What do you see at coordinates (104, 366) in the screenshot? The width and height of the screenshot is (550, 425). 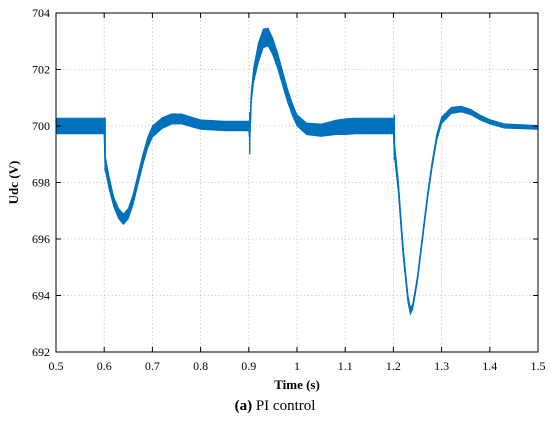 I see `x-tick-label: 0.6` at bounding box center [104, 366].